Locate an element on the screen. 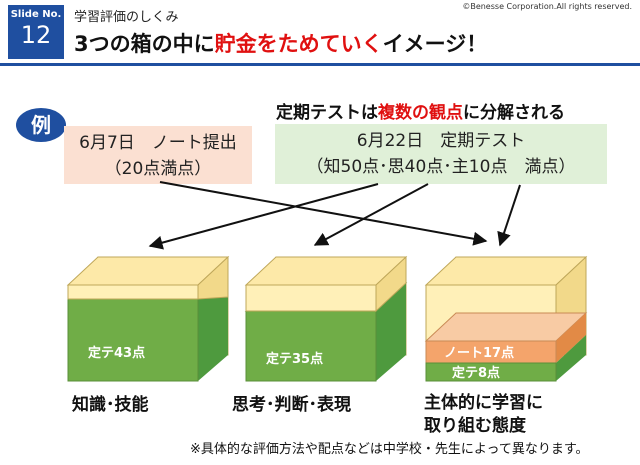  cube-knowledge-value: 定テ43点 is located at coordinates (116, 353).